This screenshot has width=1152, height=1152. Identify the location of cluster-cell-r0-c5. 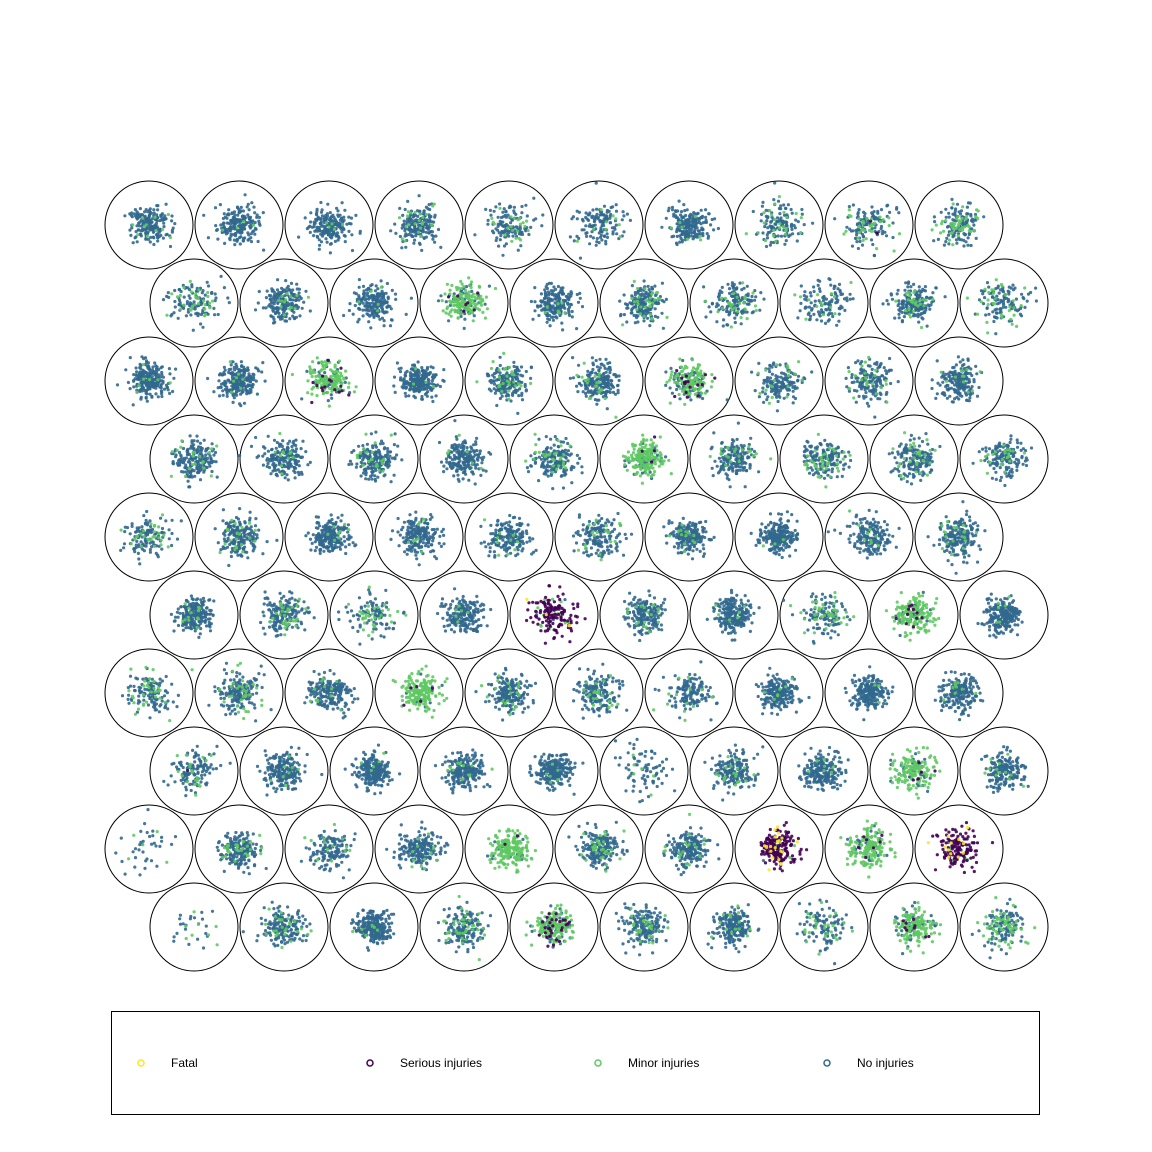
(599, 225).